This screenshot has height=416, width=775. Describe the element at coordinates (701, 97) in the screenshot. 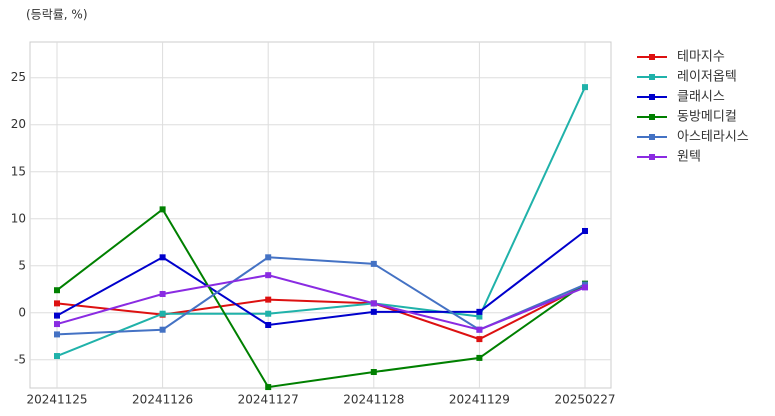

I see `legend-label: 클래시스` at that location.